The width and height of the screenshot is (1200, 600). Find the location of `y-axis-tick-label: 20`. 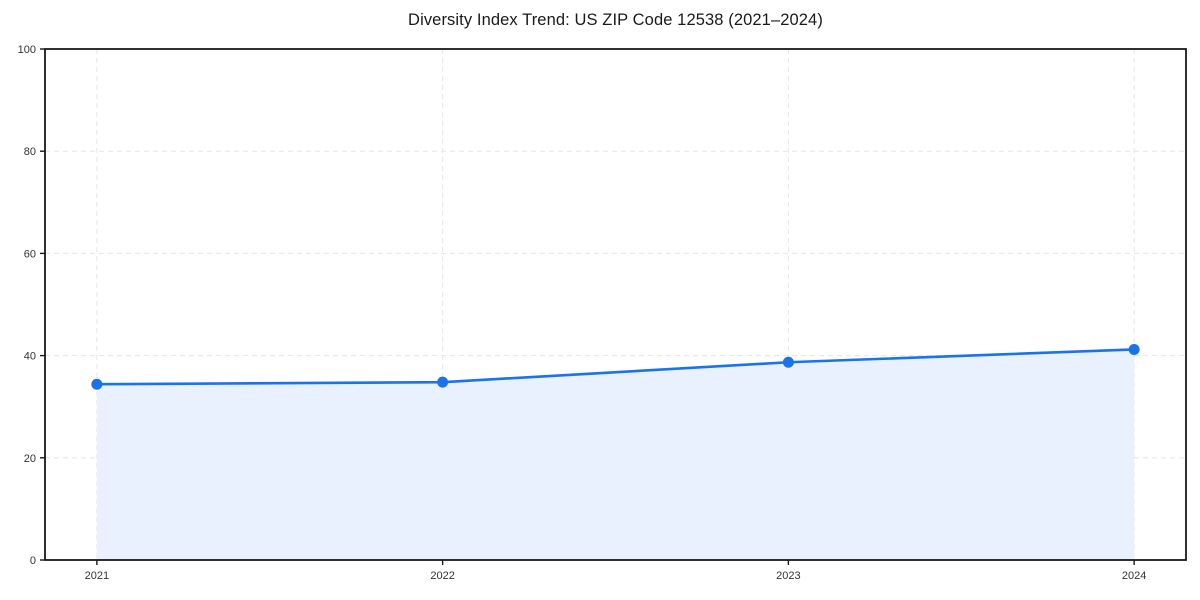

y-axis-tick-label: 20 is located at coordinates (30, 459).